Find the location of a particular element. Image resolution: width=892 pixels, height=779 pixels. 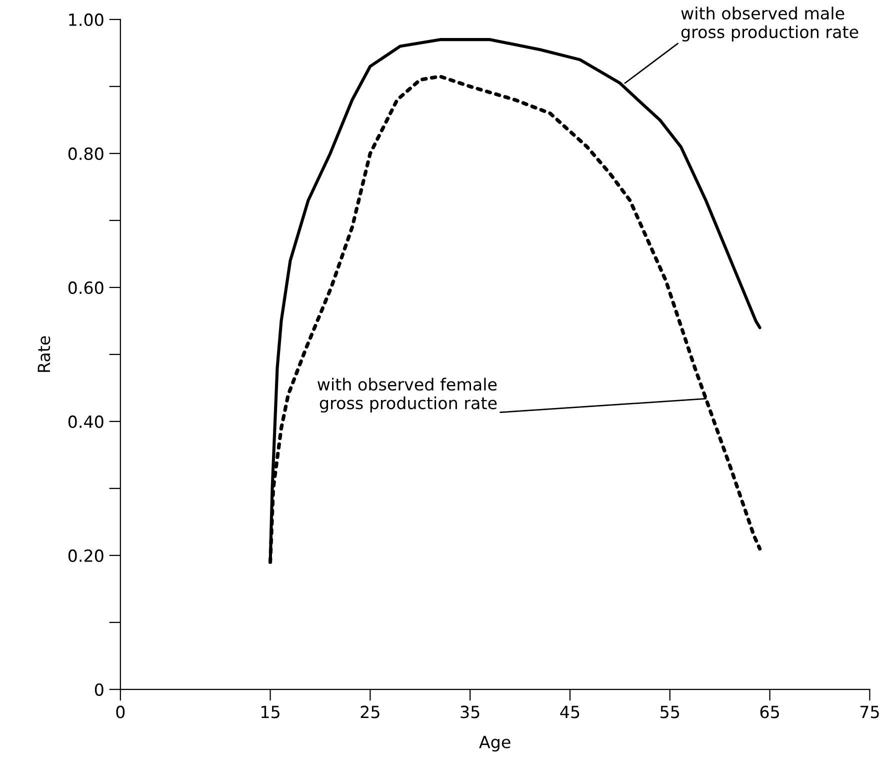

x-tick-label: 55 is located at coordinates (670, 712).